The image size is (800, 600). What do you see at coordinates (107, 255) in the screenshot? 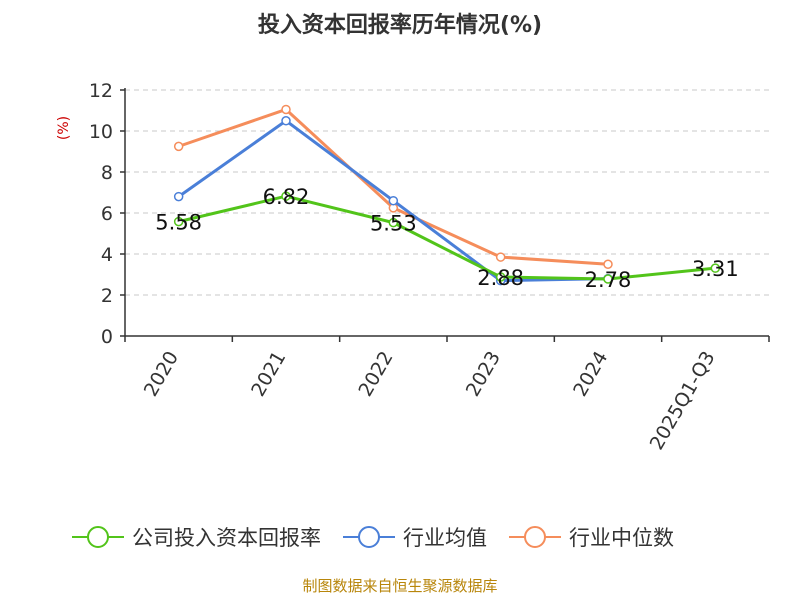
I see `y-tick-label: 4` at bounding box center [107, 255].